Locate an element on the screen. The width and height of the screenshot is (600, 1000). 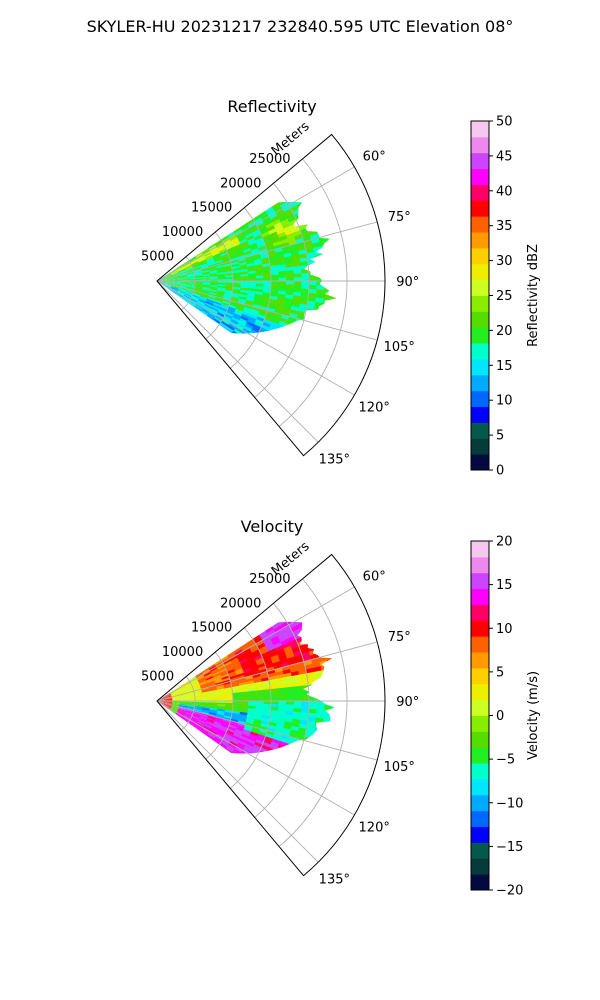
velocity-grid is located at coordinates (271, 715).